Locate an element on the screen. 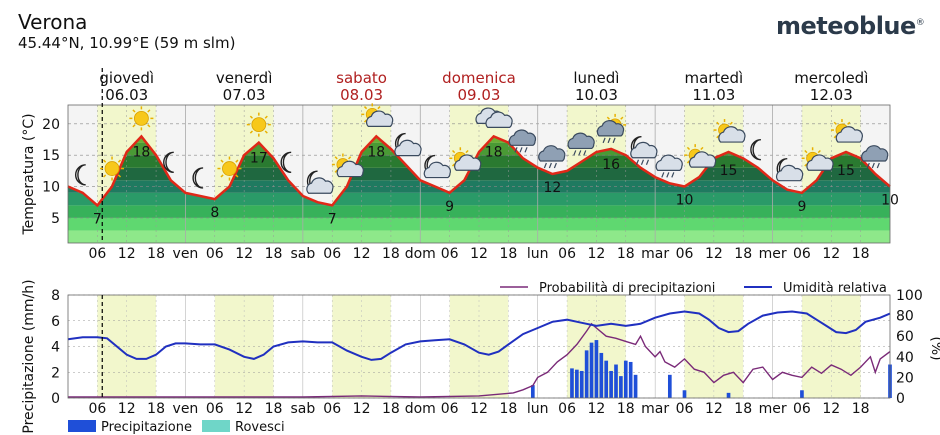 The width and height of the screenshot is (940, 435). percent-ytick-label: 60 is located at coordinates (905, 337).